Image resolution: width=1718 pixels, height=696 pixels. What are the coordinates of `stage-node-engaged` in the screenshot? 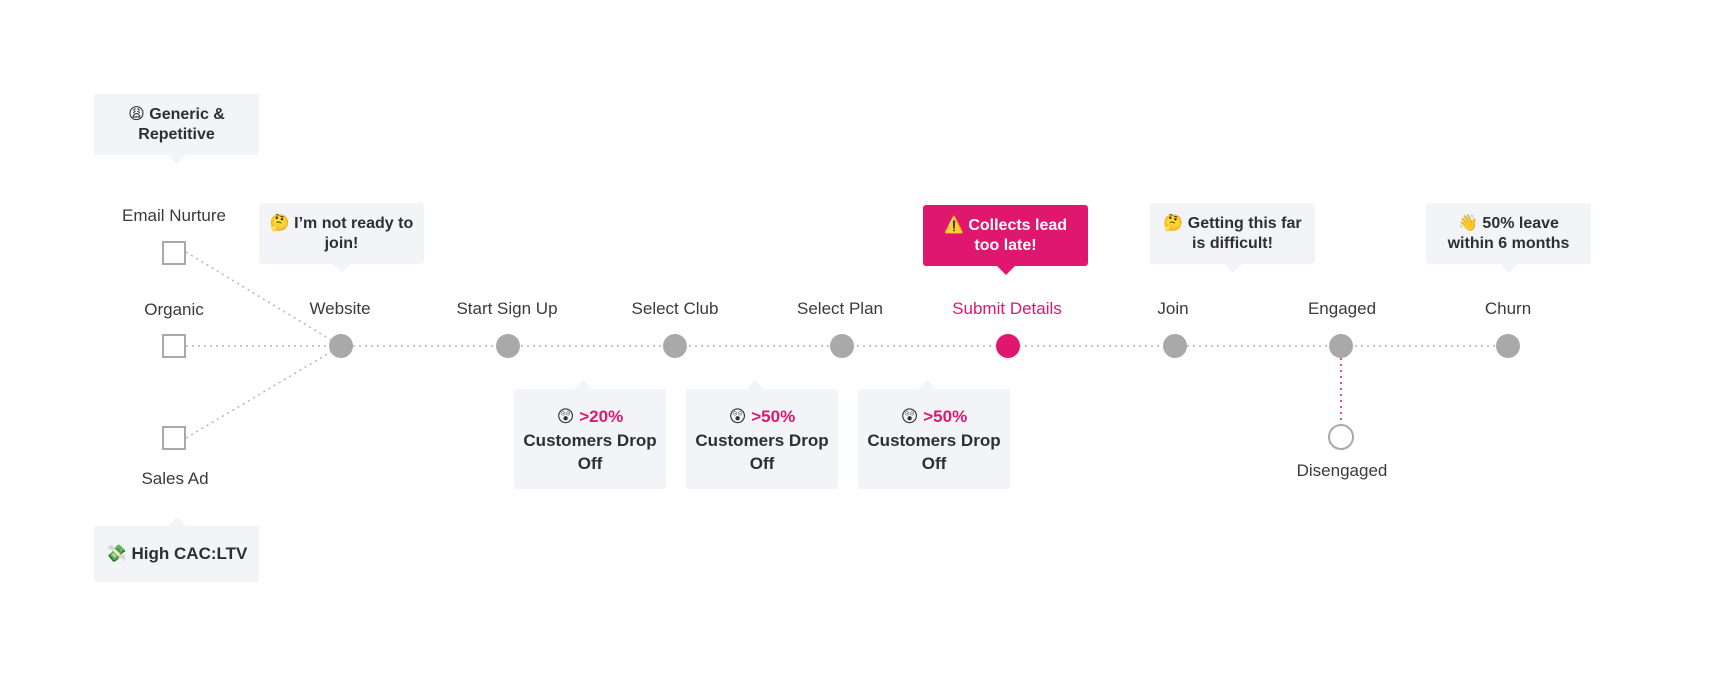 It's located at (1341, 346).